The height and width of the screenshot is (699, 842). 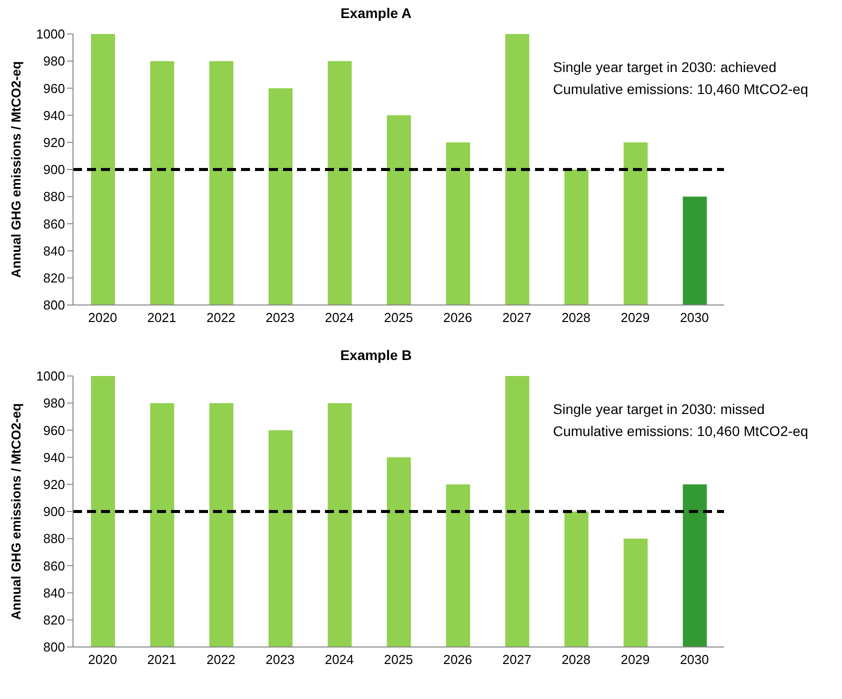 What do you see at coordinates (665, 67) in the screenshot?
I see `annotation: Single year target in 2030: achieved` at bounding box center [665, 67].